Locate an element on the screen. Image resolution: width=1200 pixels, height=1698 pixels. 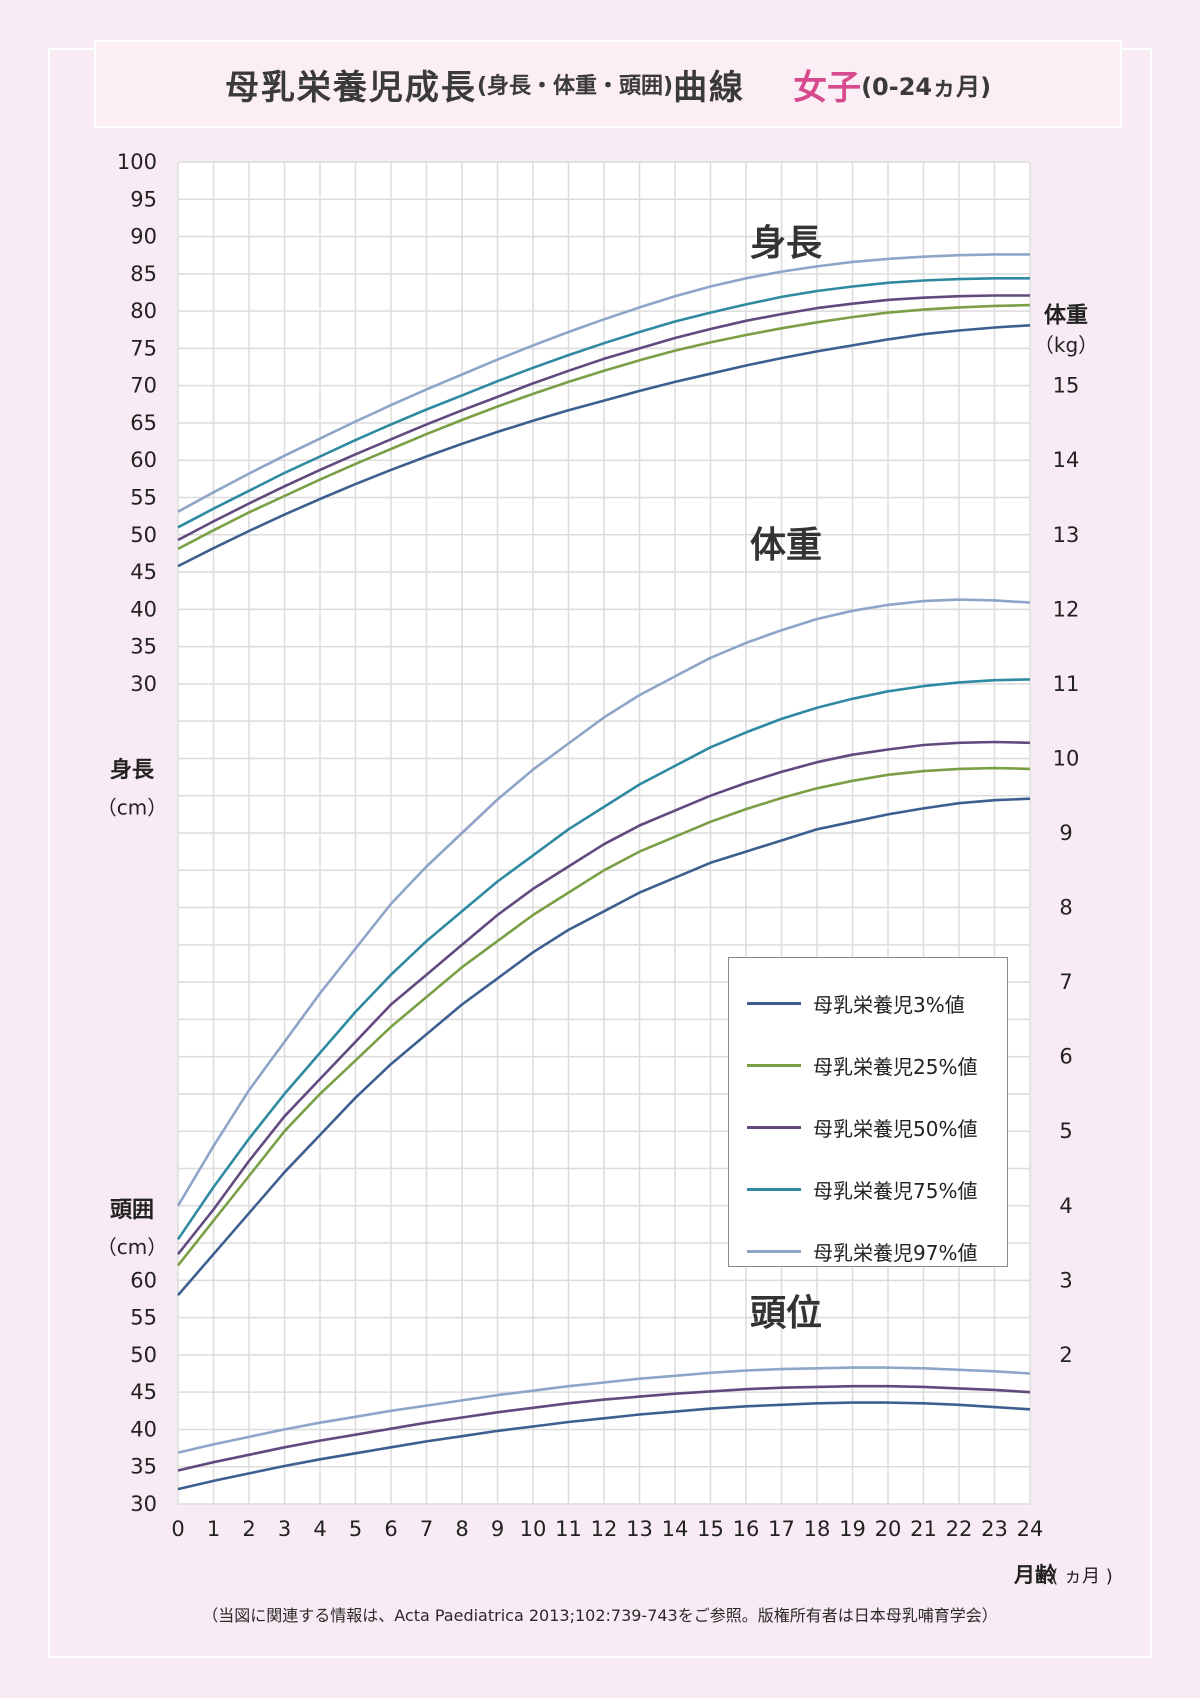
height-tick-label: 95 is located at coordinates (143, 199).